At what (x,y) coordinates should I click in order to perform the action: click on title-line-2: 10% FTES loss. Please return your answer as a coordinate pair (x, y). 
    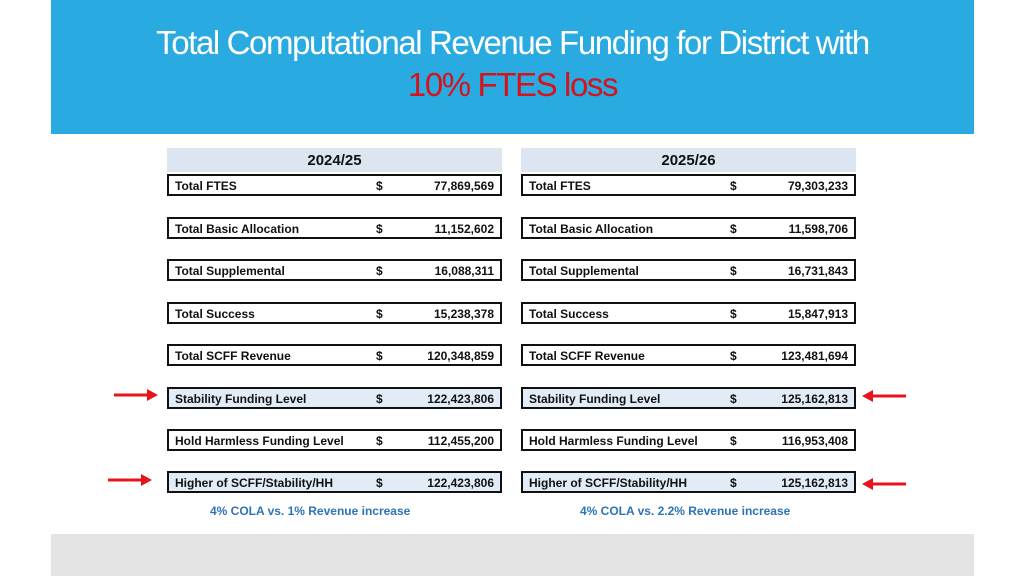
    Looking at the image, I should click on (513, 84).